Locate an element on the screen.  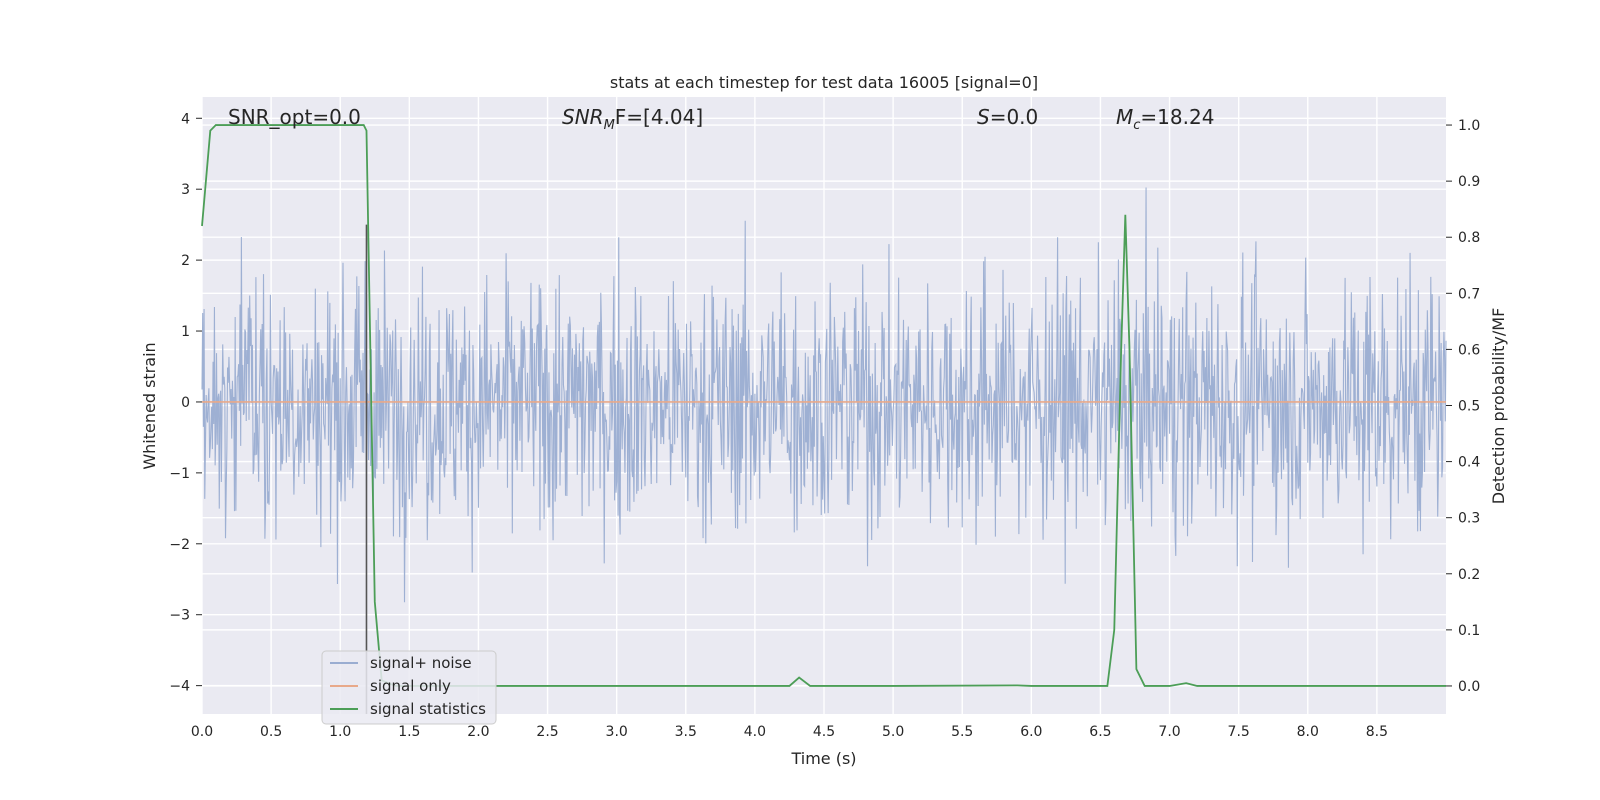
legend-label-signal-statistics: signal statistics is located at coordinates (428, 709).